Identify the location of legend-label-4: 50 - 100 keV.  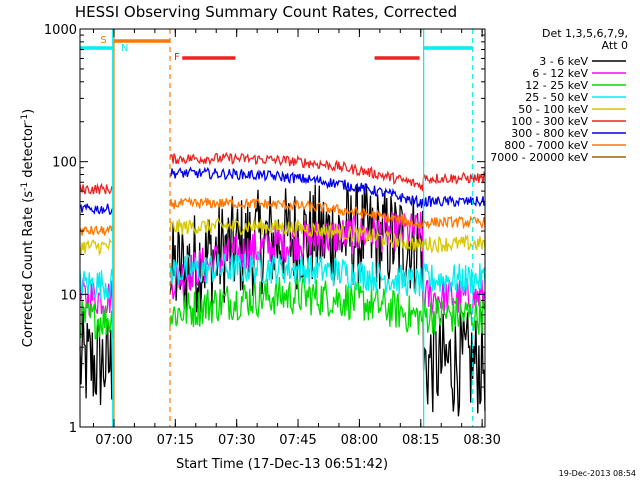
(553, 109).